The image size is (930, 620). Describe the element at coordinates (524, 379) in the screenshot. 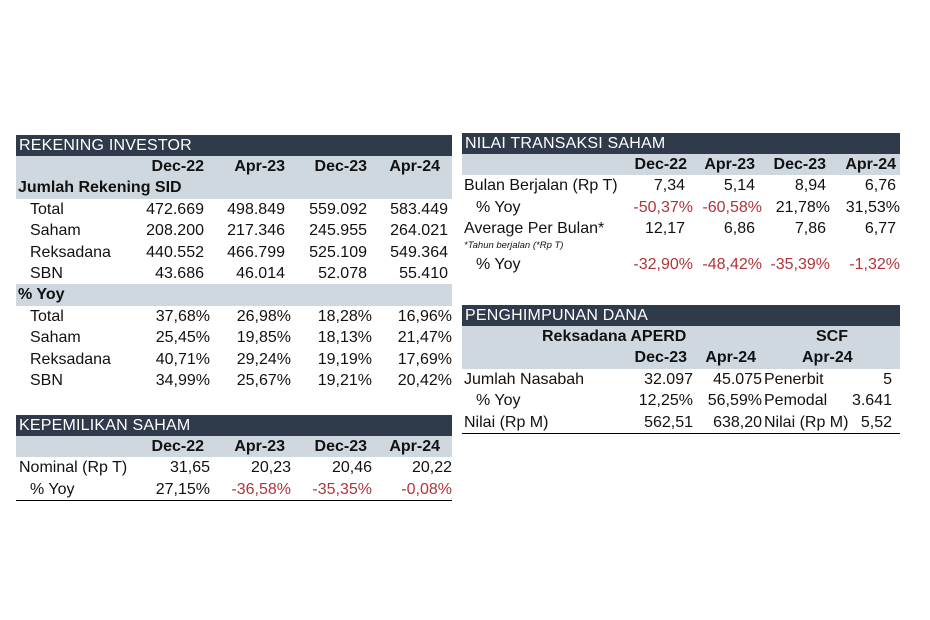

I see `row-label: Jumlah Nasabah` at that location.